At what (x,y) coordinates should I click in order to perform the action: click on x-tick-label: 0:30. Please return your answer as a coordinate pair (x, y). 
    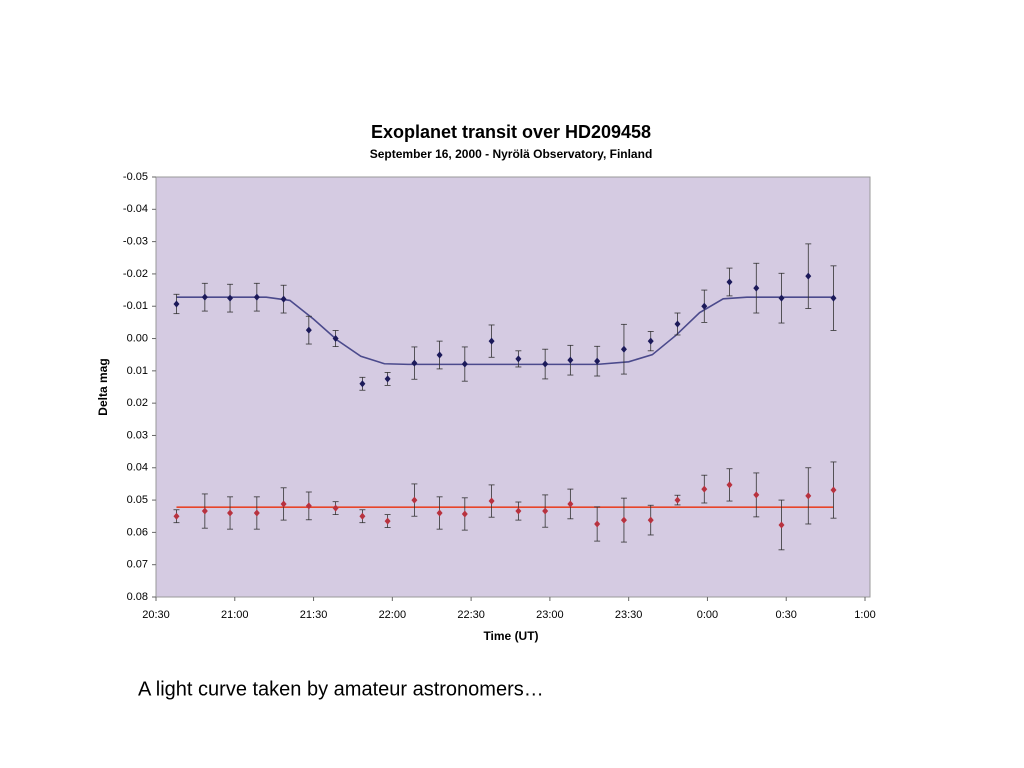
    Looking at the image, I should click on (786, 615).